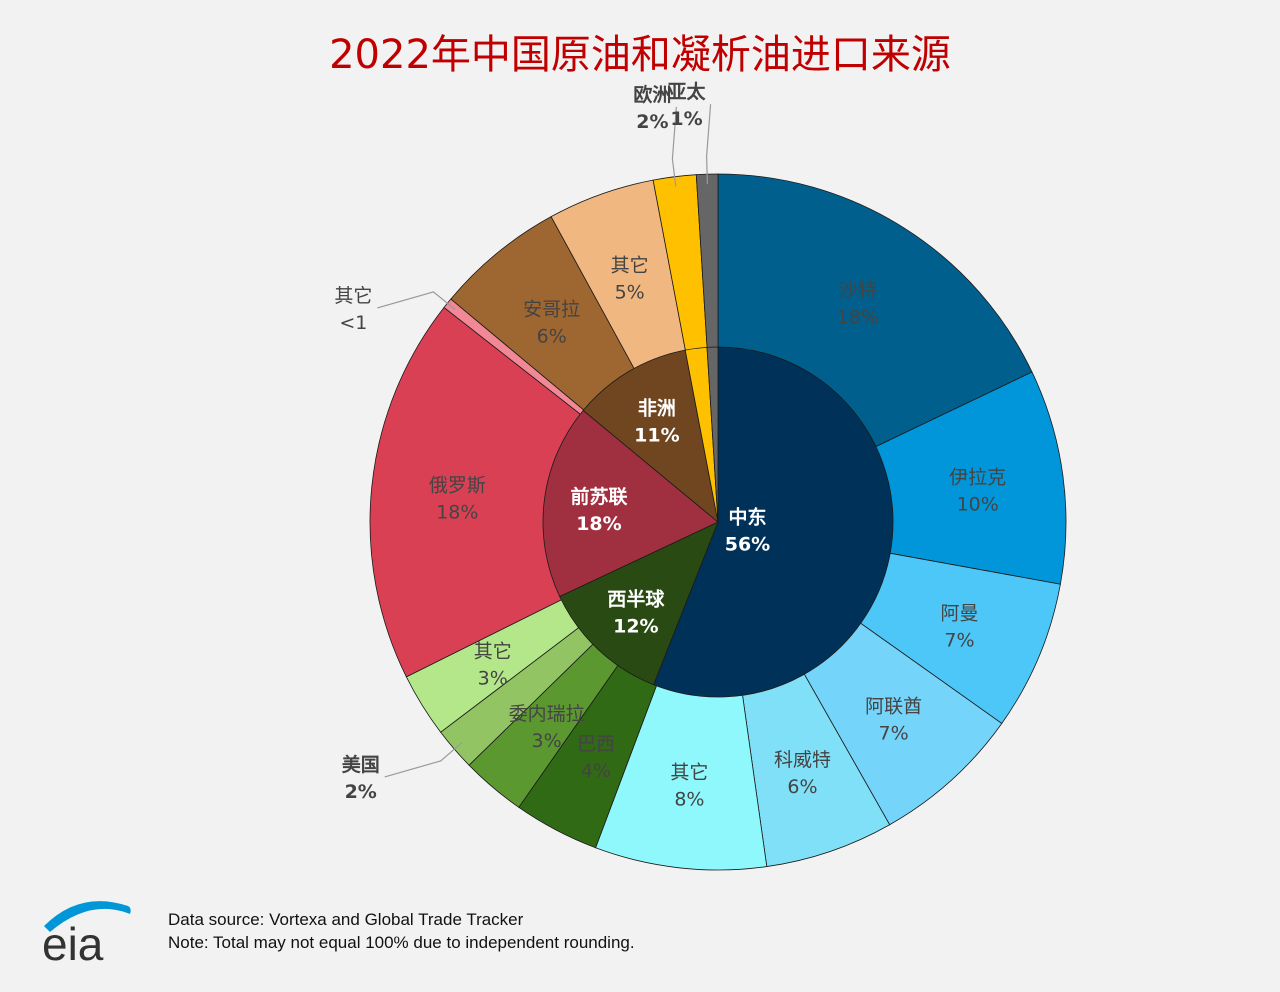 The width and height of the screenshot is (1280, 992). What do you see at coordinates (547, 714) in the screenshot?
I see `outer-label-7-line-0: 委内瑞拉` at bounding box center [547, 714].